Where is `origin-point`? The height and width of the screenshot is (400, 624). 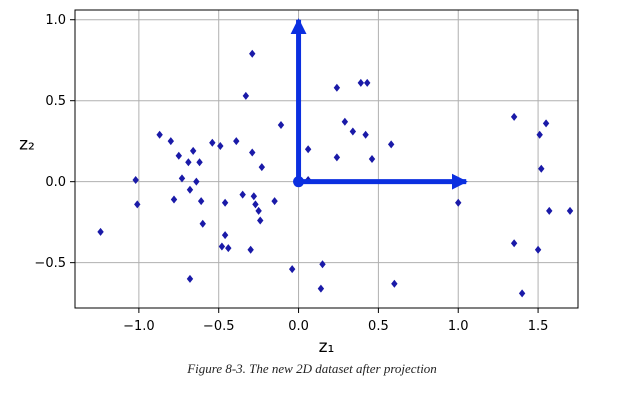
origin-point is located at coordinates (299, 182).